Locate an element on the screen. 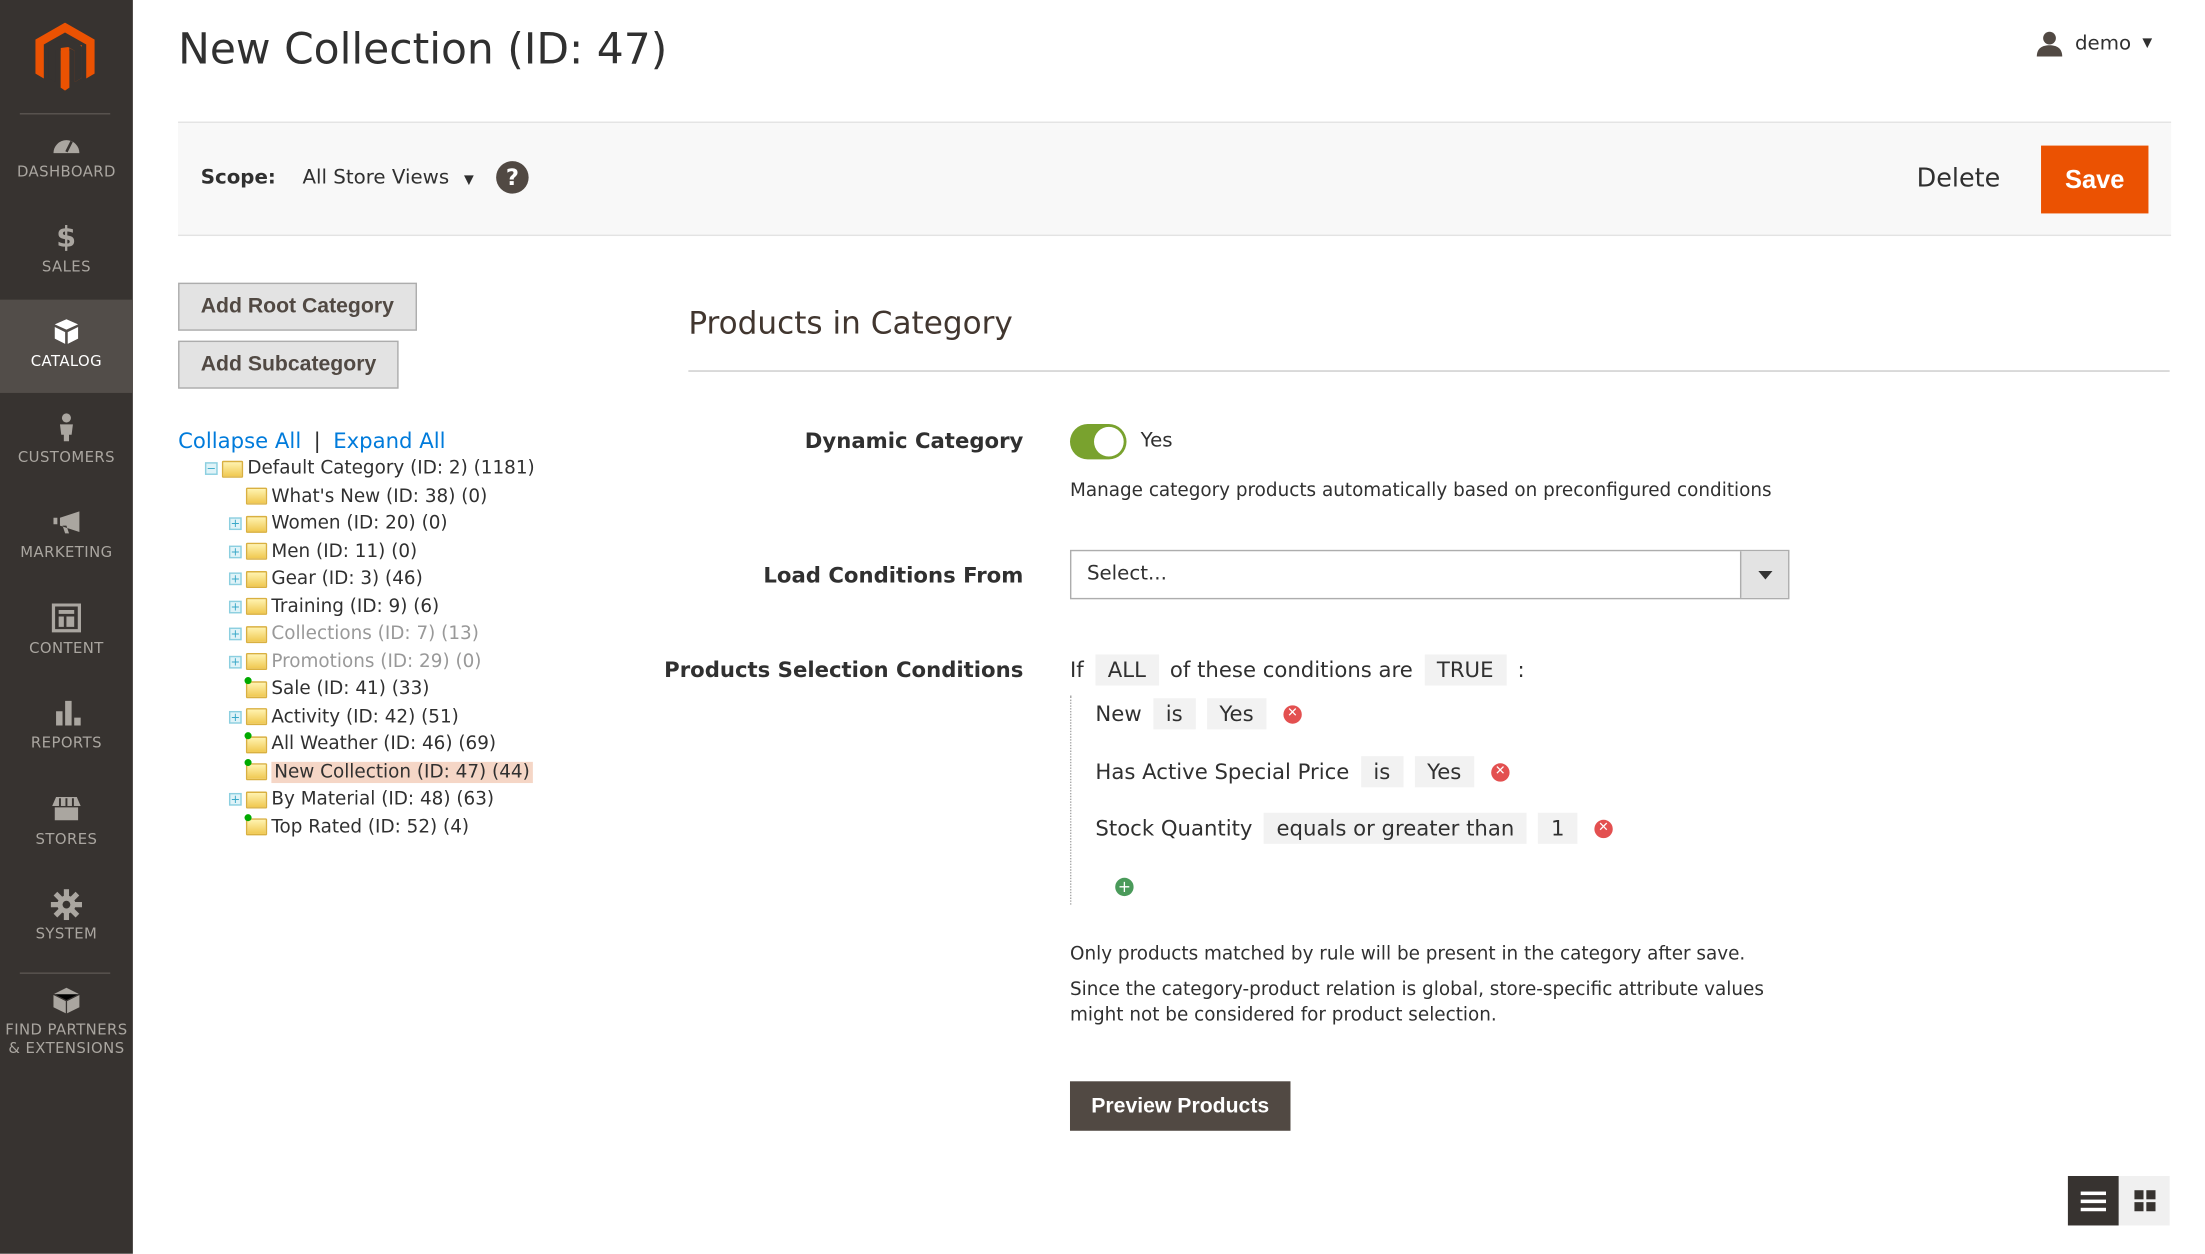 Image resolution: width=2205 pixels, height=1254 pixels. tree-node: + Collections (ID: 7) (13) is located at coordinates (353, 634).